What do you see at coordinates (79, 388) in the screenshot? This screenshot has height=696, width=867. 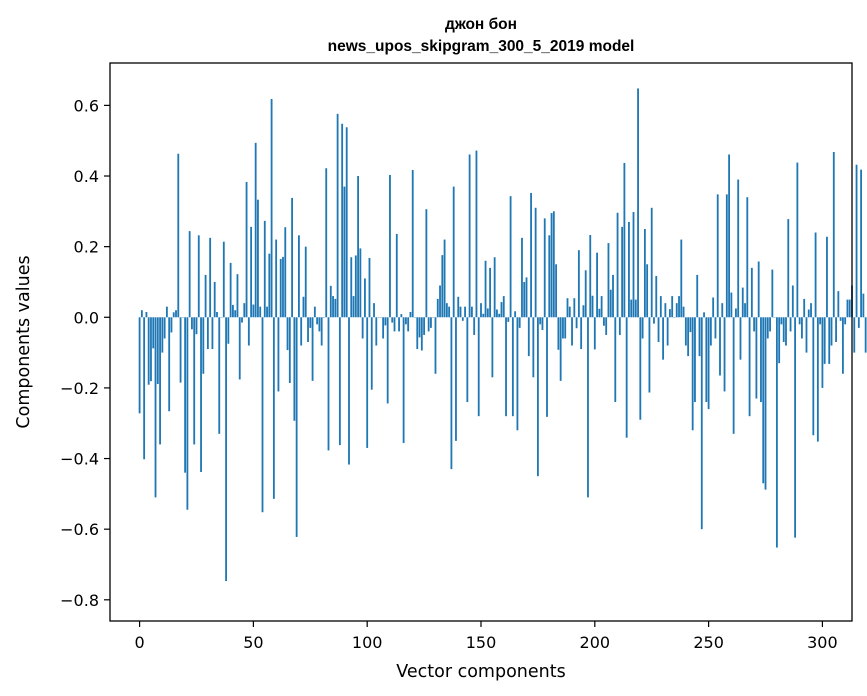 I see `y-tick-label: −0.2` at bounding box center [79, 388].